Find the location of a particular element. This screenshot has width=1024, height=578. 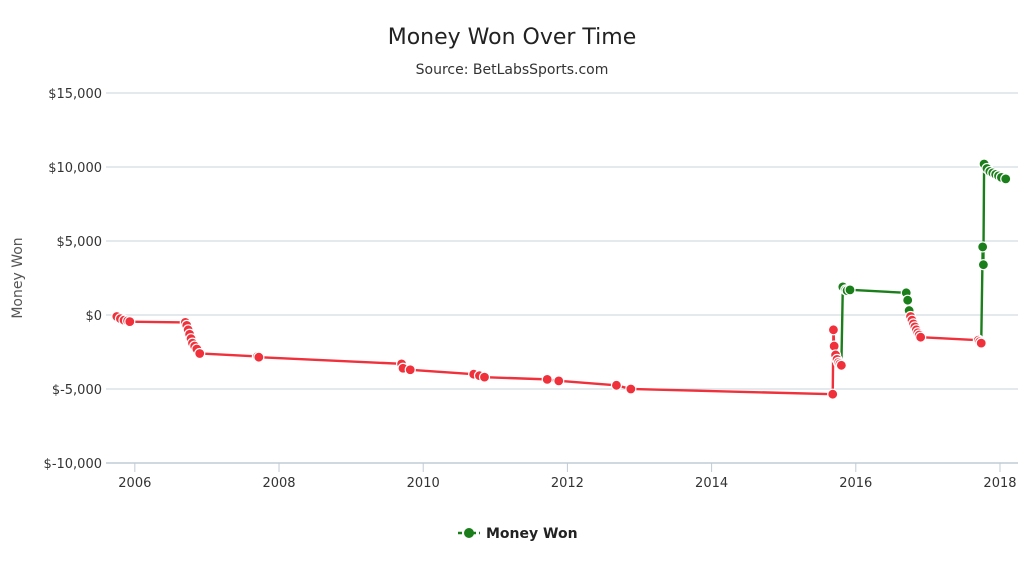

y-tick-label: $-10,000 is located at coordinates (73, 464).